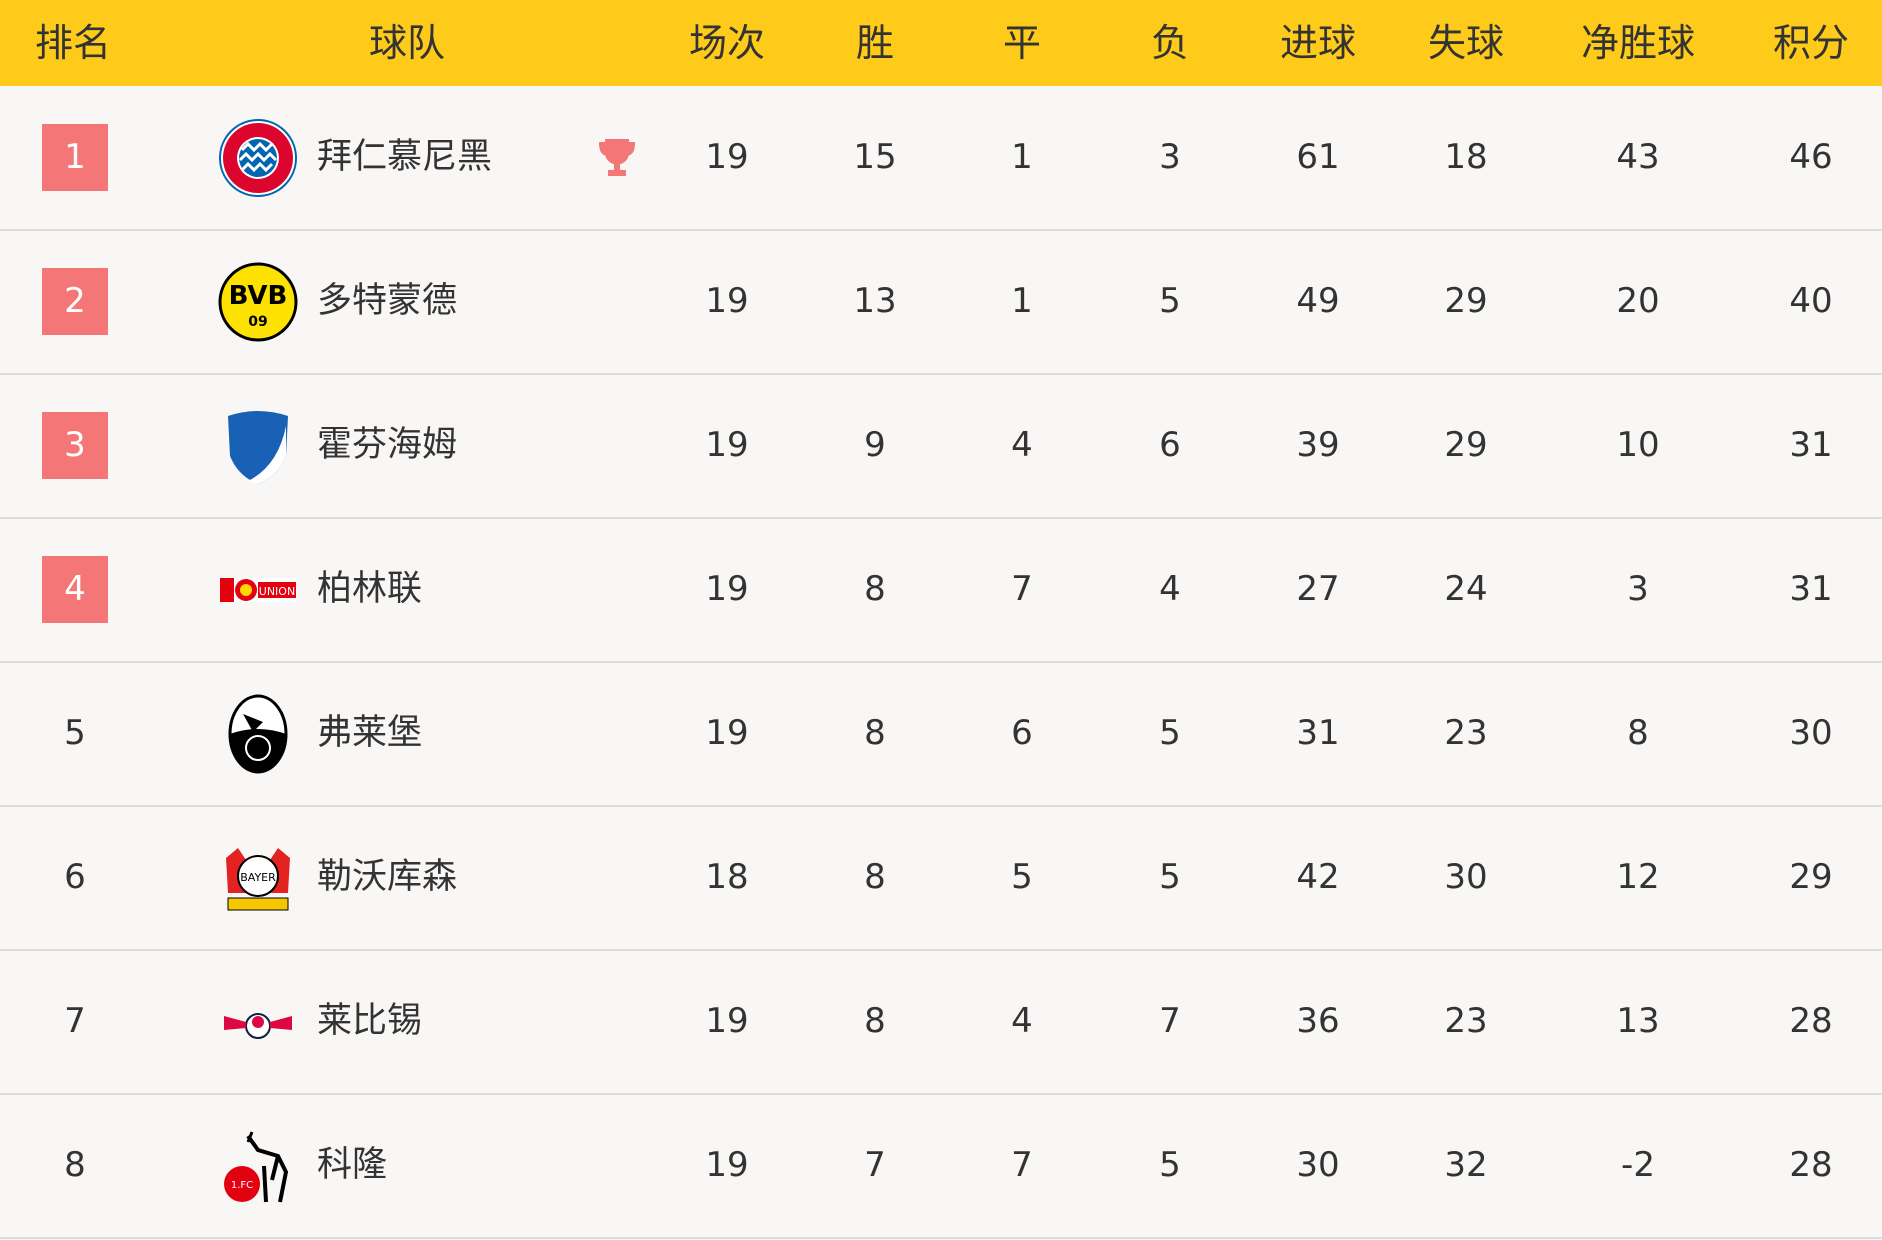 Image resolution: width=1882 pixels, height=1240 pixels. I want to click on cell-gd: 20, so click(1638, 301).